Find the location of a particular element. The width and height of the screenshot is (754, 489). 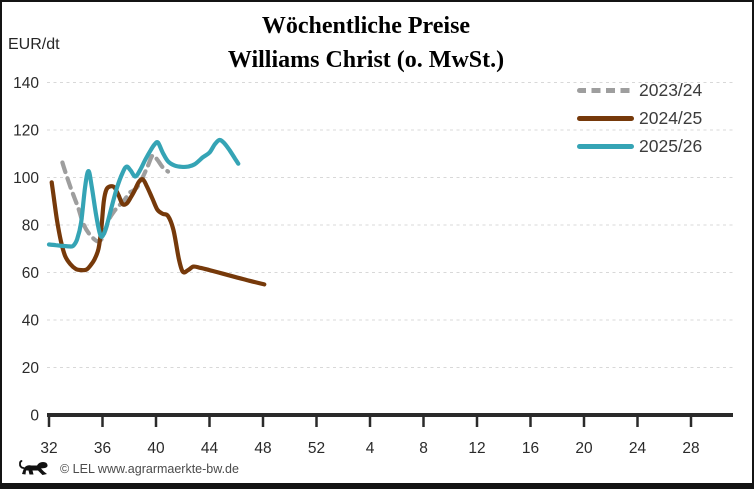

x-tick-label-44: 44 is located at coordinates (210, 448).